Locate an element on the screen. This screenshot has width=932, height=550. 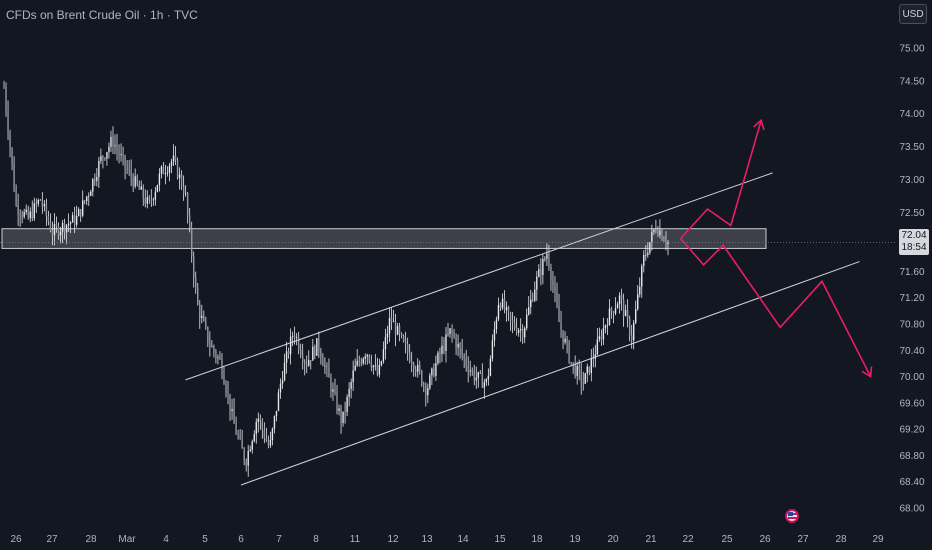
resistance-zone is located at coordinates (384, 238).